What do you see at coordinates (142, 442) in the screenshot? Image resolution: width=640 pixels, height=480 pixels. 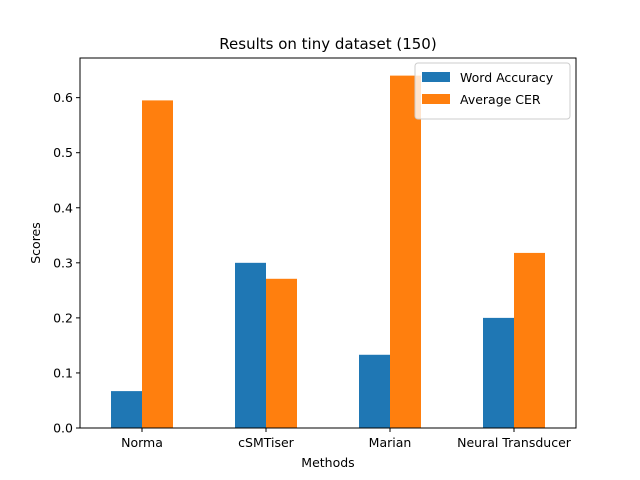 I see `x-tick-label: Norma` at bounding box center [142, 442].